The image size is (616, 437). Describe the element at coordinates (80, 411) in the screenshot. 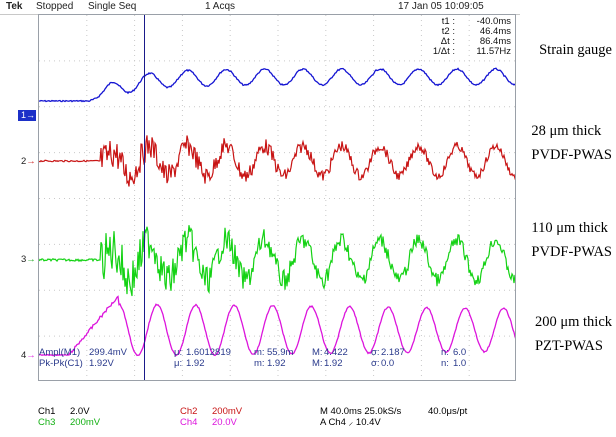

I see `ch1-scale: 2.0V` at that location.